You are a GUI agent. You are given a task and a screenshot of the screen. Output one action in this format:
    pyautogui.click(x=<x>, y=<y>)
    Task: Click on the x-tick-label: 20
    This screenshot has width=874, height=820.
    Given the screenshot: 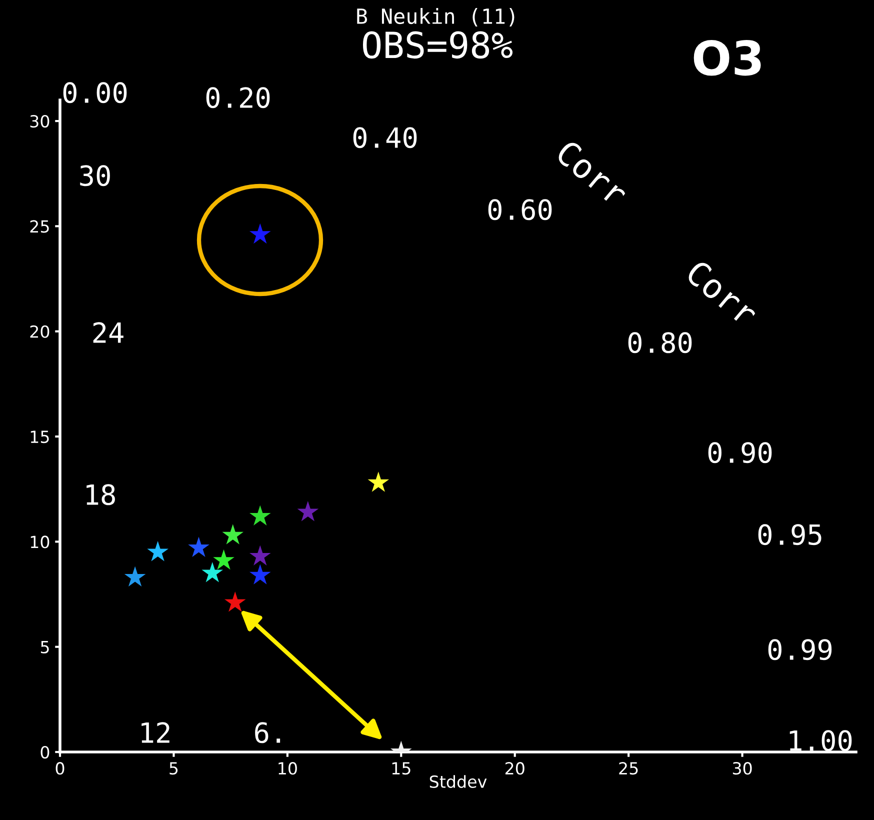 What is the action you would take?
    pyautogui.click(x=514, y=768)
    